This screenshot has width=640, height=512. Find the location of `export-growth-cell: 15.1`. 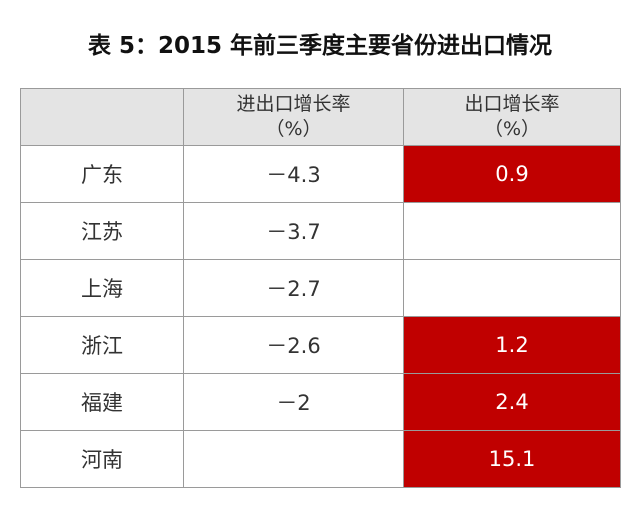

export-growth-cell: 15.1 is located at coordinates (512, 459).